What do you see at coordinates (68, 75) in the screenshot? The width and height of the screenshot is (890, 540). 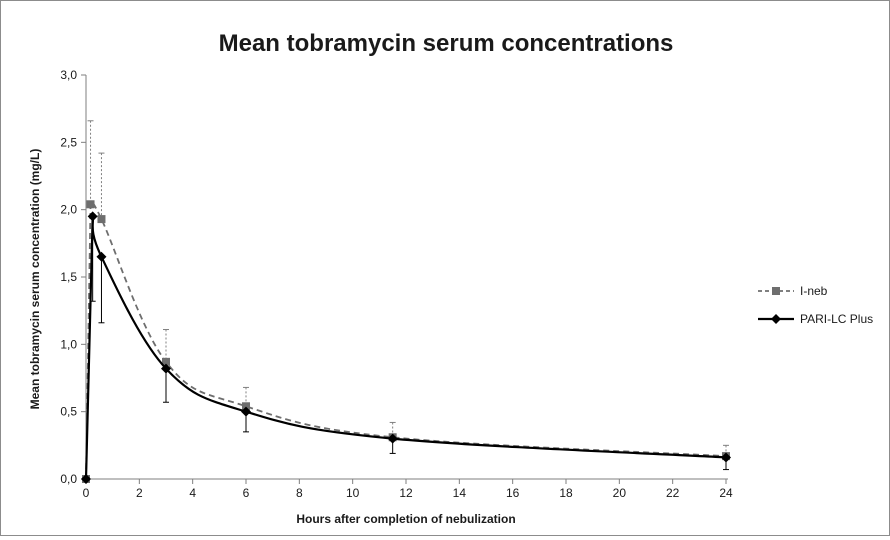 I see `y-tick-label: 3,0` at bounding box center [68, 75].